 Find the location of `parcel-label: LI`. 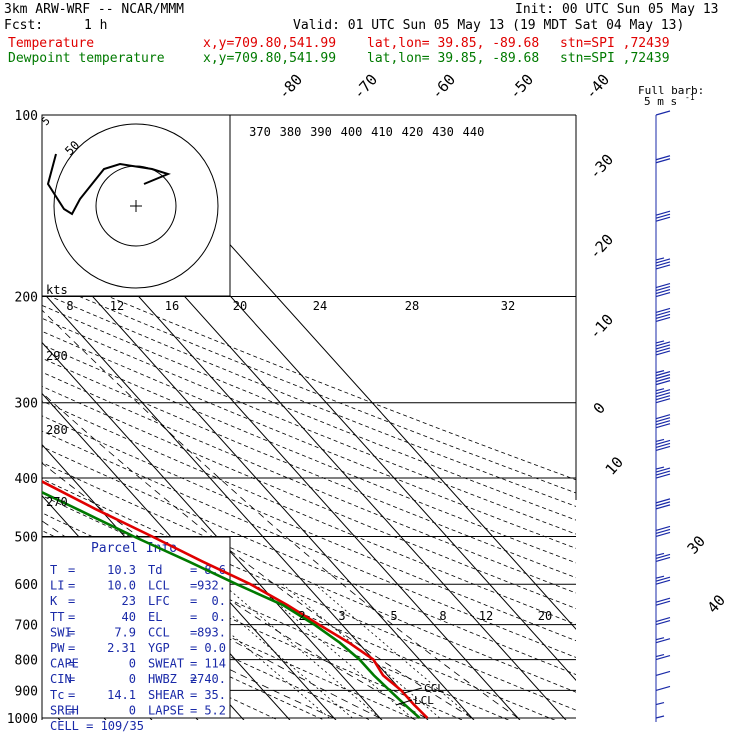

parcel-label: LI is located at coordinates (57, 586).